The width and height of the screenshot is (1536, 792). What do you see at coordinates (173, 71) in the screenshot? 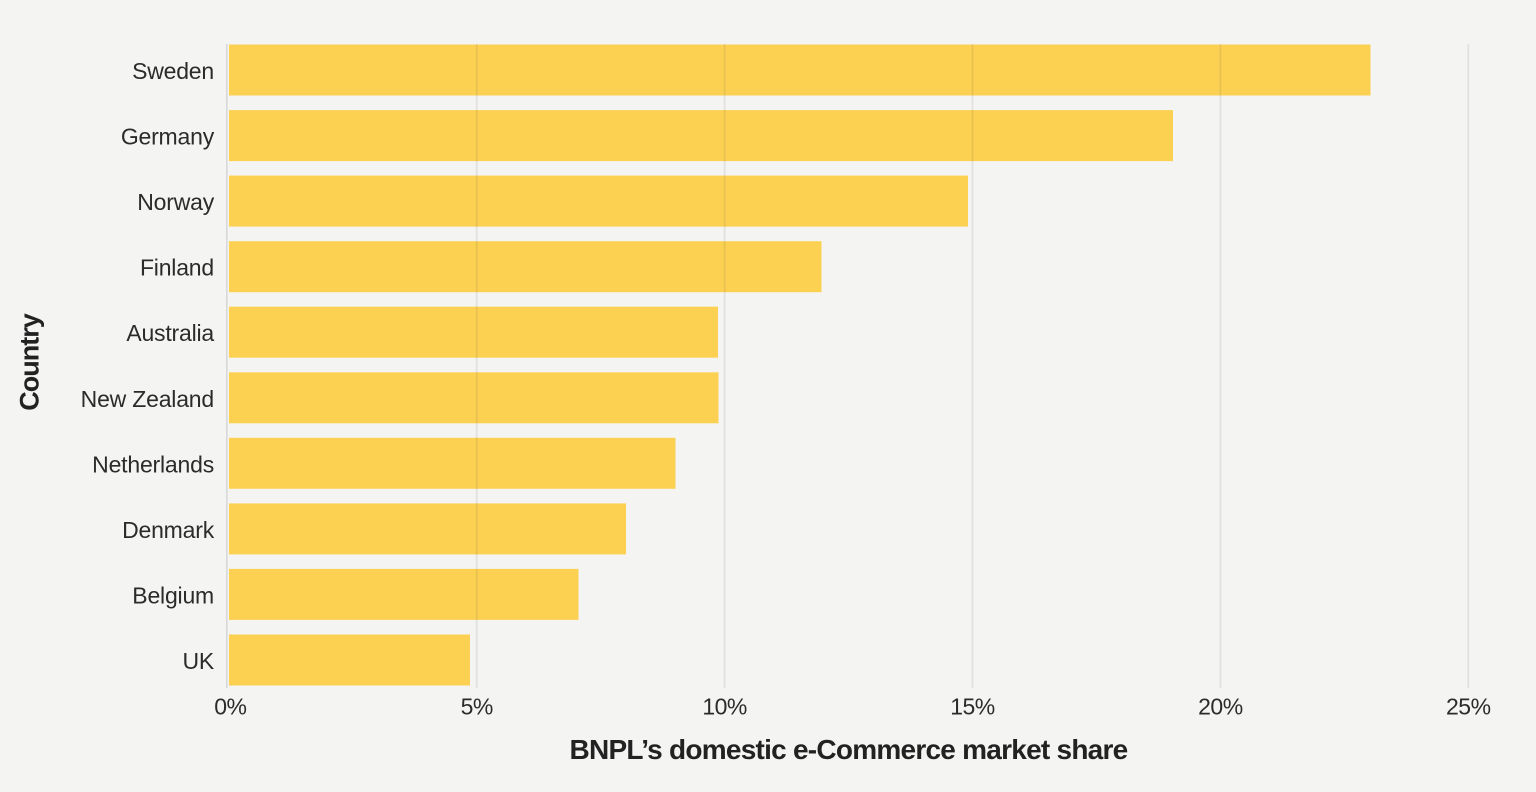
I see `svg-text: Sweden` at bounding box center [173, 71].